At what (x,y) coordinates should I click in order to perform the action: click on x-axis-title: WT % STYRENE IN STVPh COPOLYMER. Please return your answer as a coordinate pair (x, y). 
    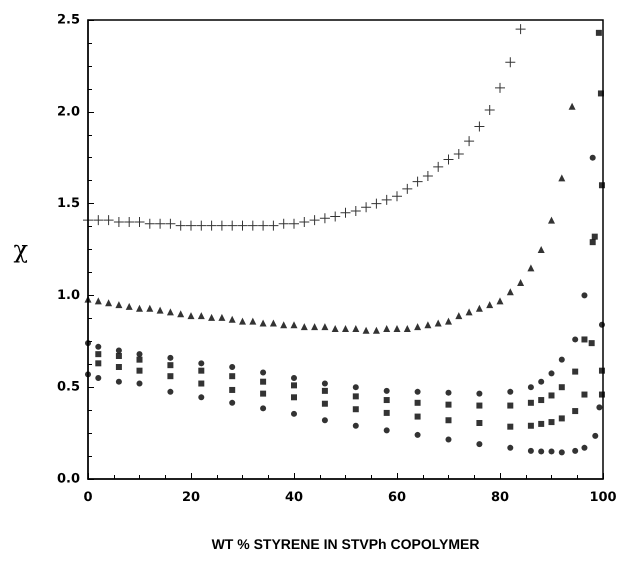
    Looking at the image, I should click on (346, 544).